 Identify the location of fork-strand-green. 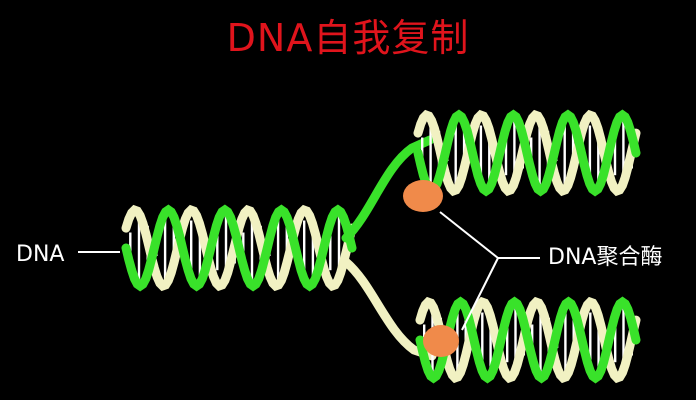
(388, 189).